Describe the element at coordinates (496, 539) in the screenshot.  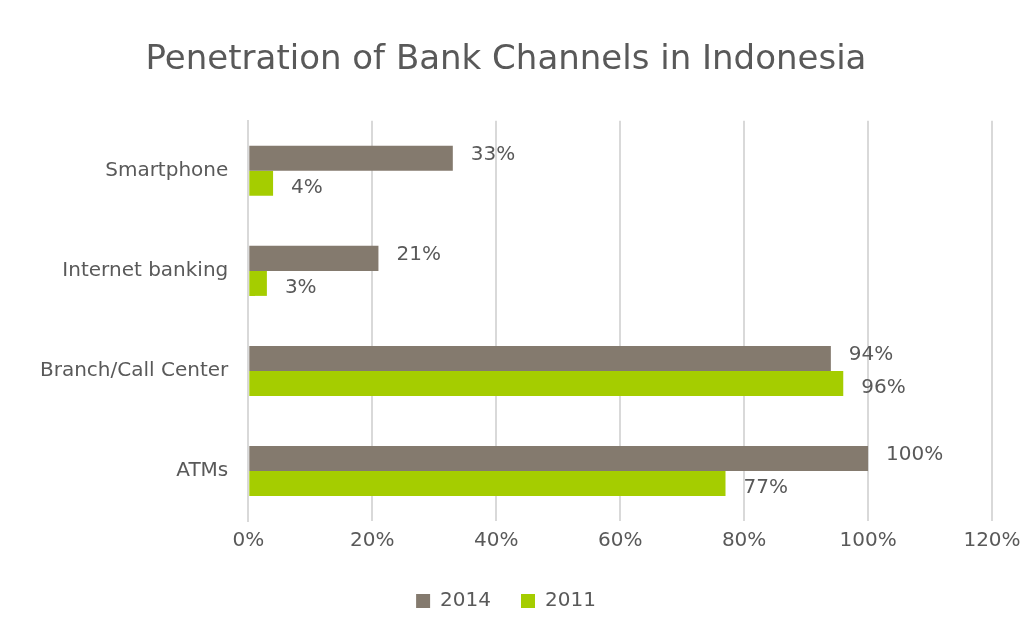
I see `x-tick-label: 40%` at that location.